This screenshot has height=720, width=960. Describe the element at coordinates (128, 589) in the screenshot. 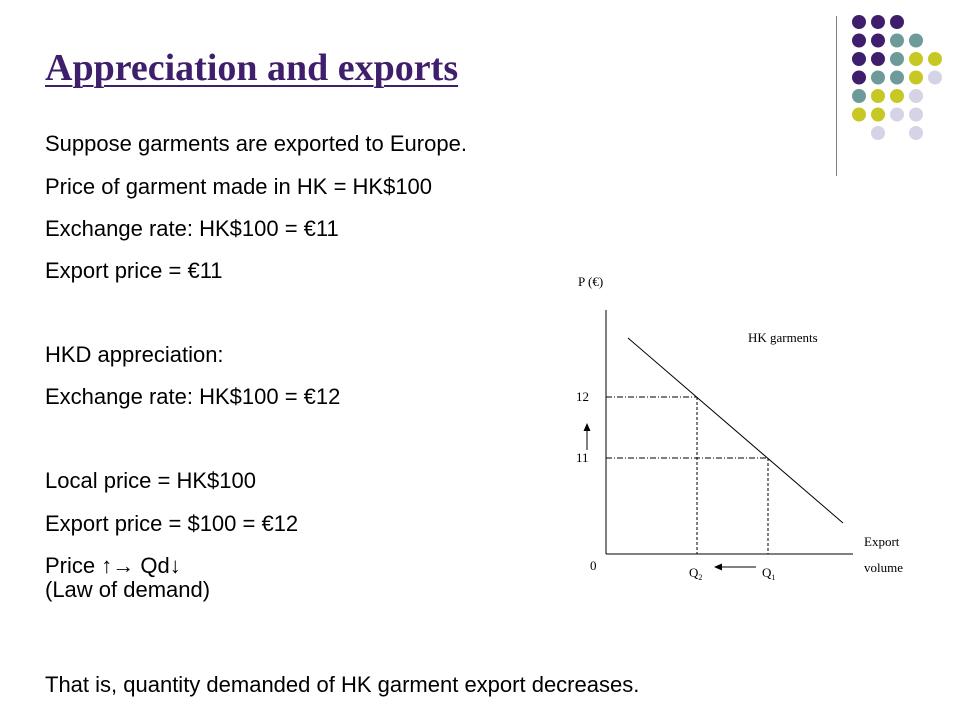

I see `body-line-10: (Law of demand)` at that location.